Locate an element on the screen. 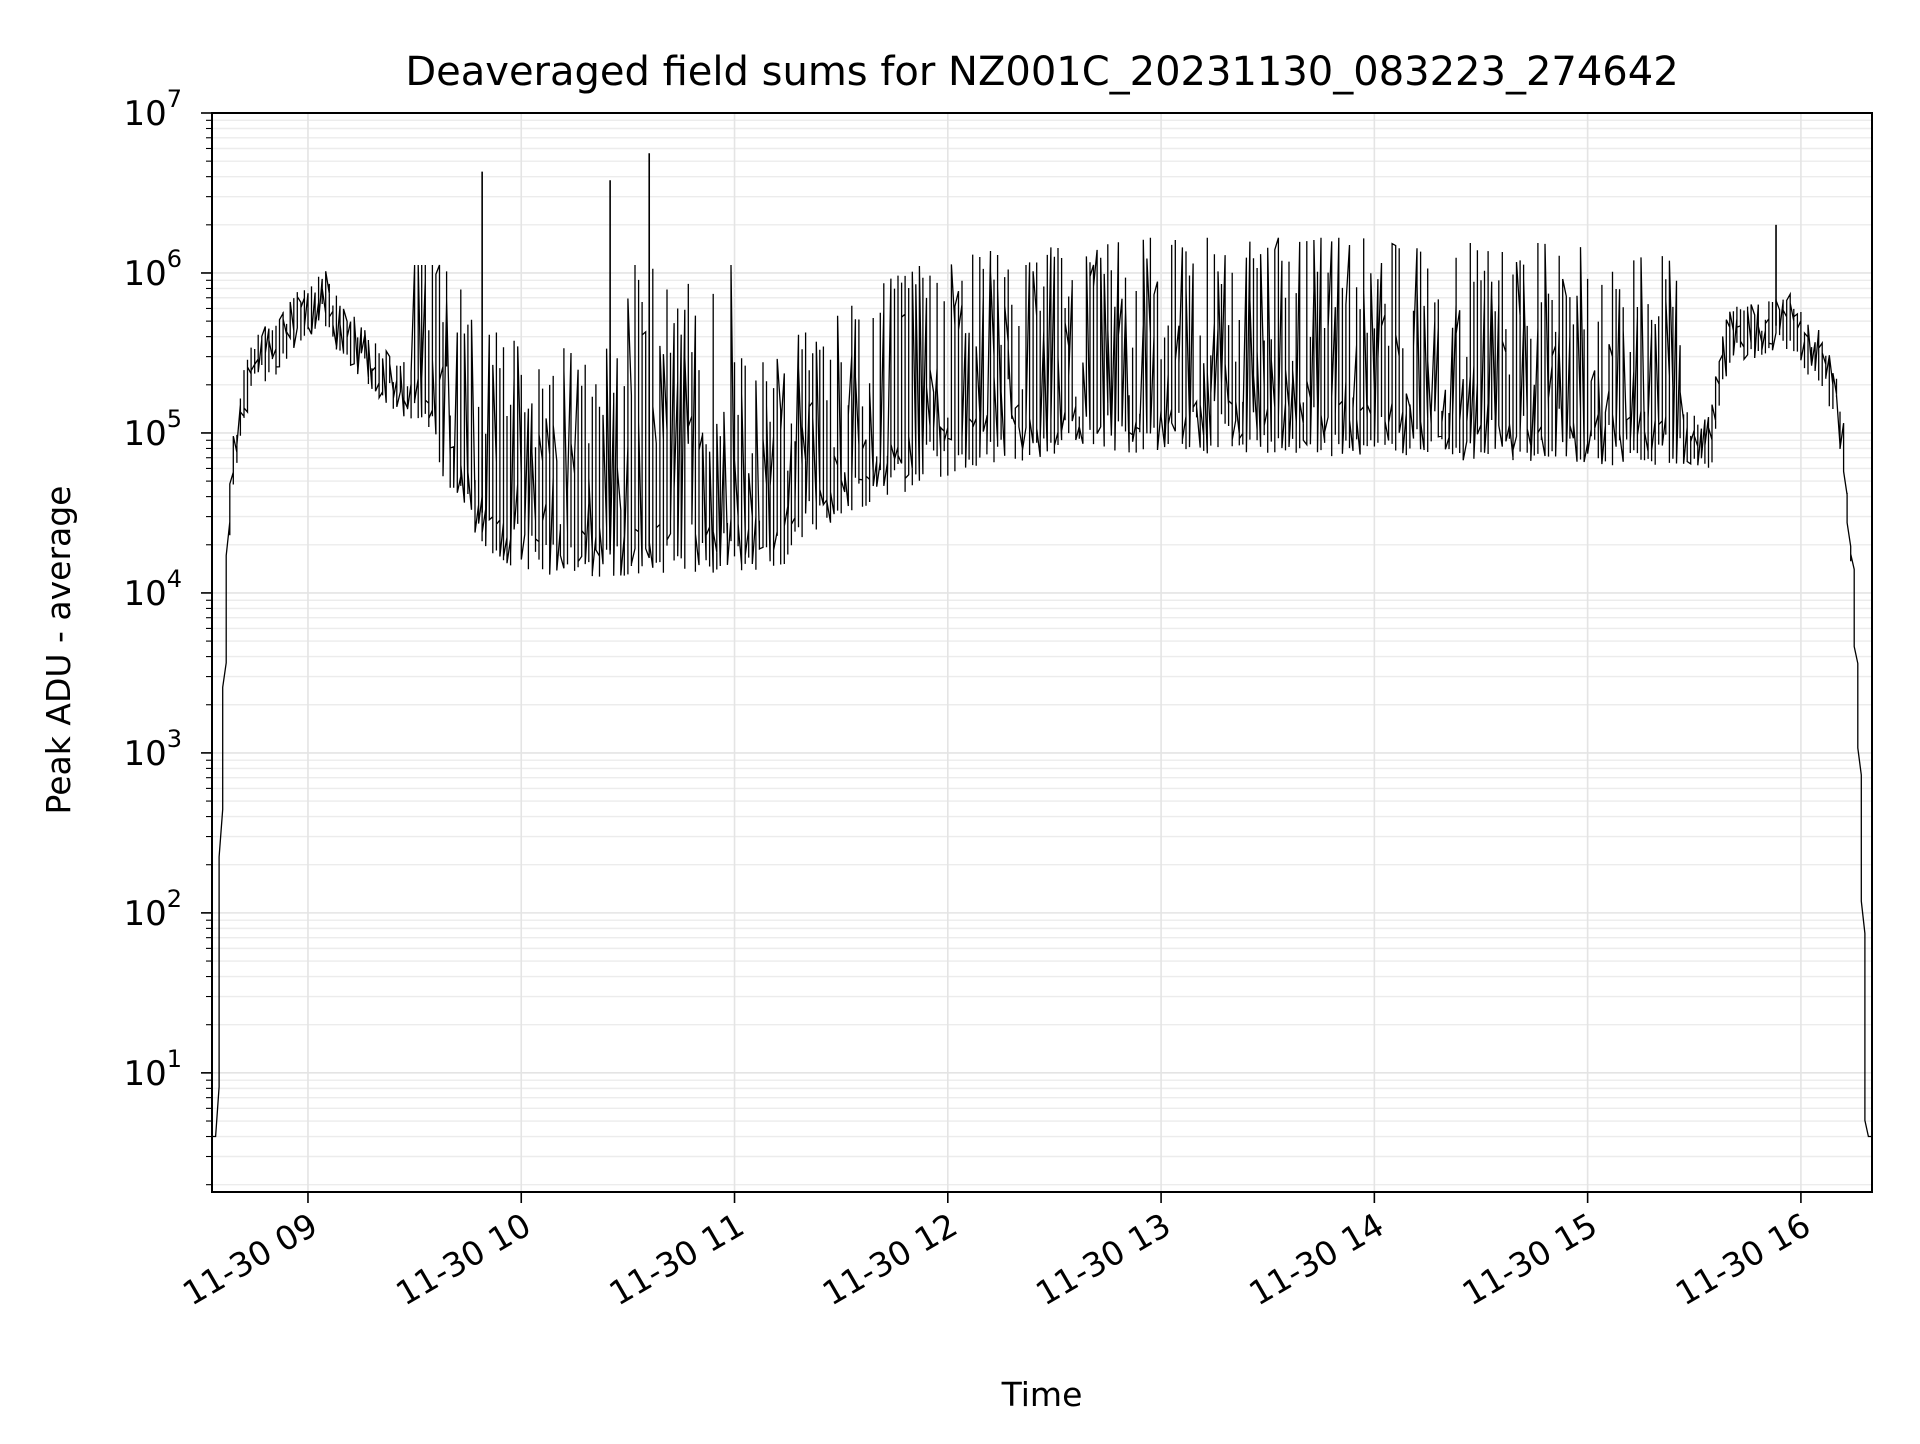 Image resolution: width=1920 pixels, height=1444 pixels. y-tick-label: 10¹ is located at coordinates (152, 1069).